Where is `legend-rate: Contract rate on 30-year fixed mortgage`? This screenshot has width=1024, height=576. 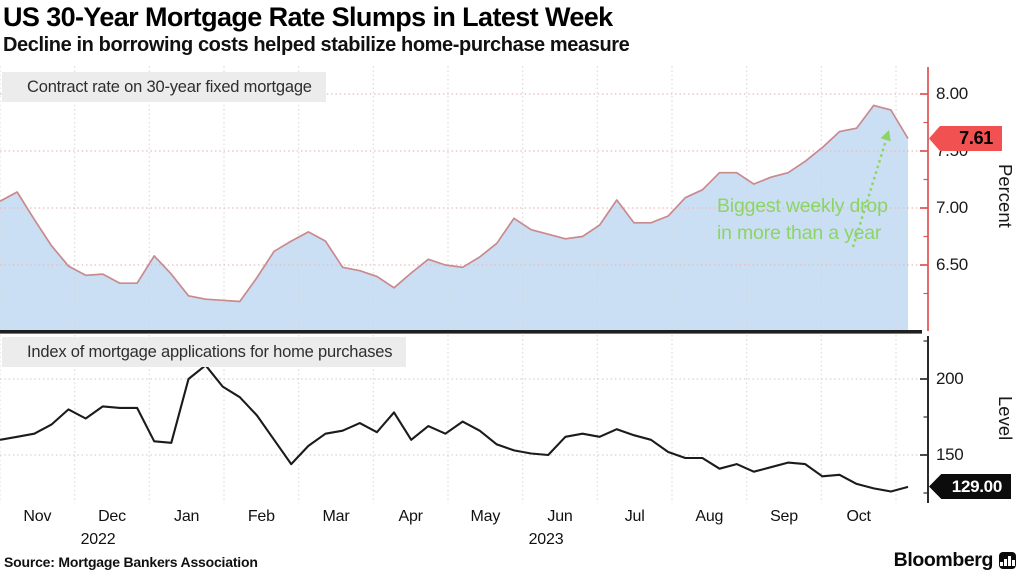
legend-rate: Contract rate on 30-year fixed mortgage is located at coordinates (164, 87).